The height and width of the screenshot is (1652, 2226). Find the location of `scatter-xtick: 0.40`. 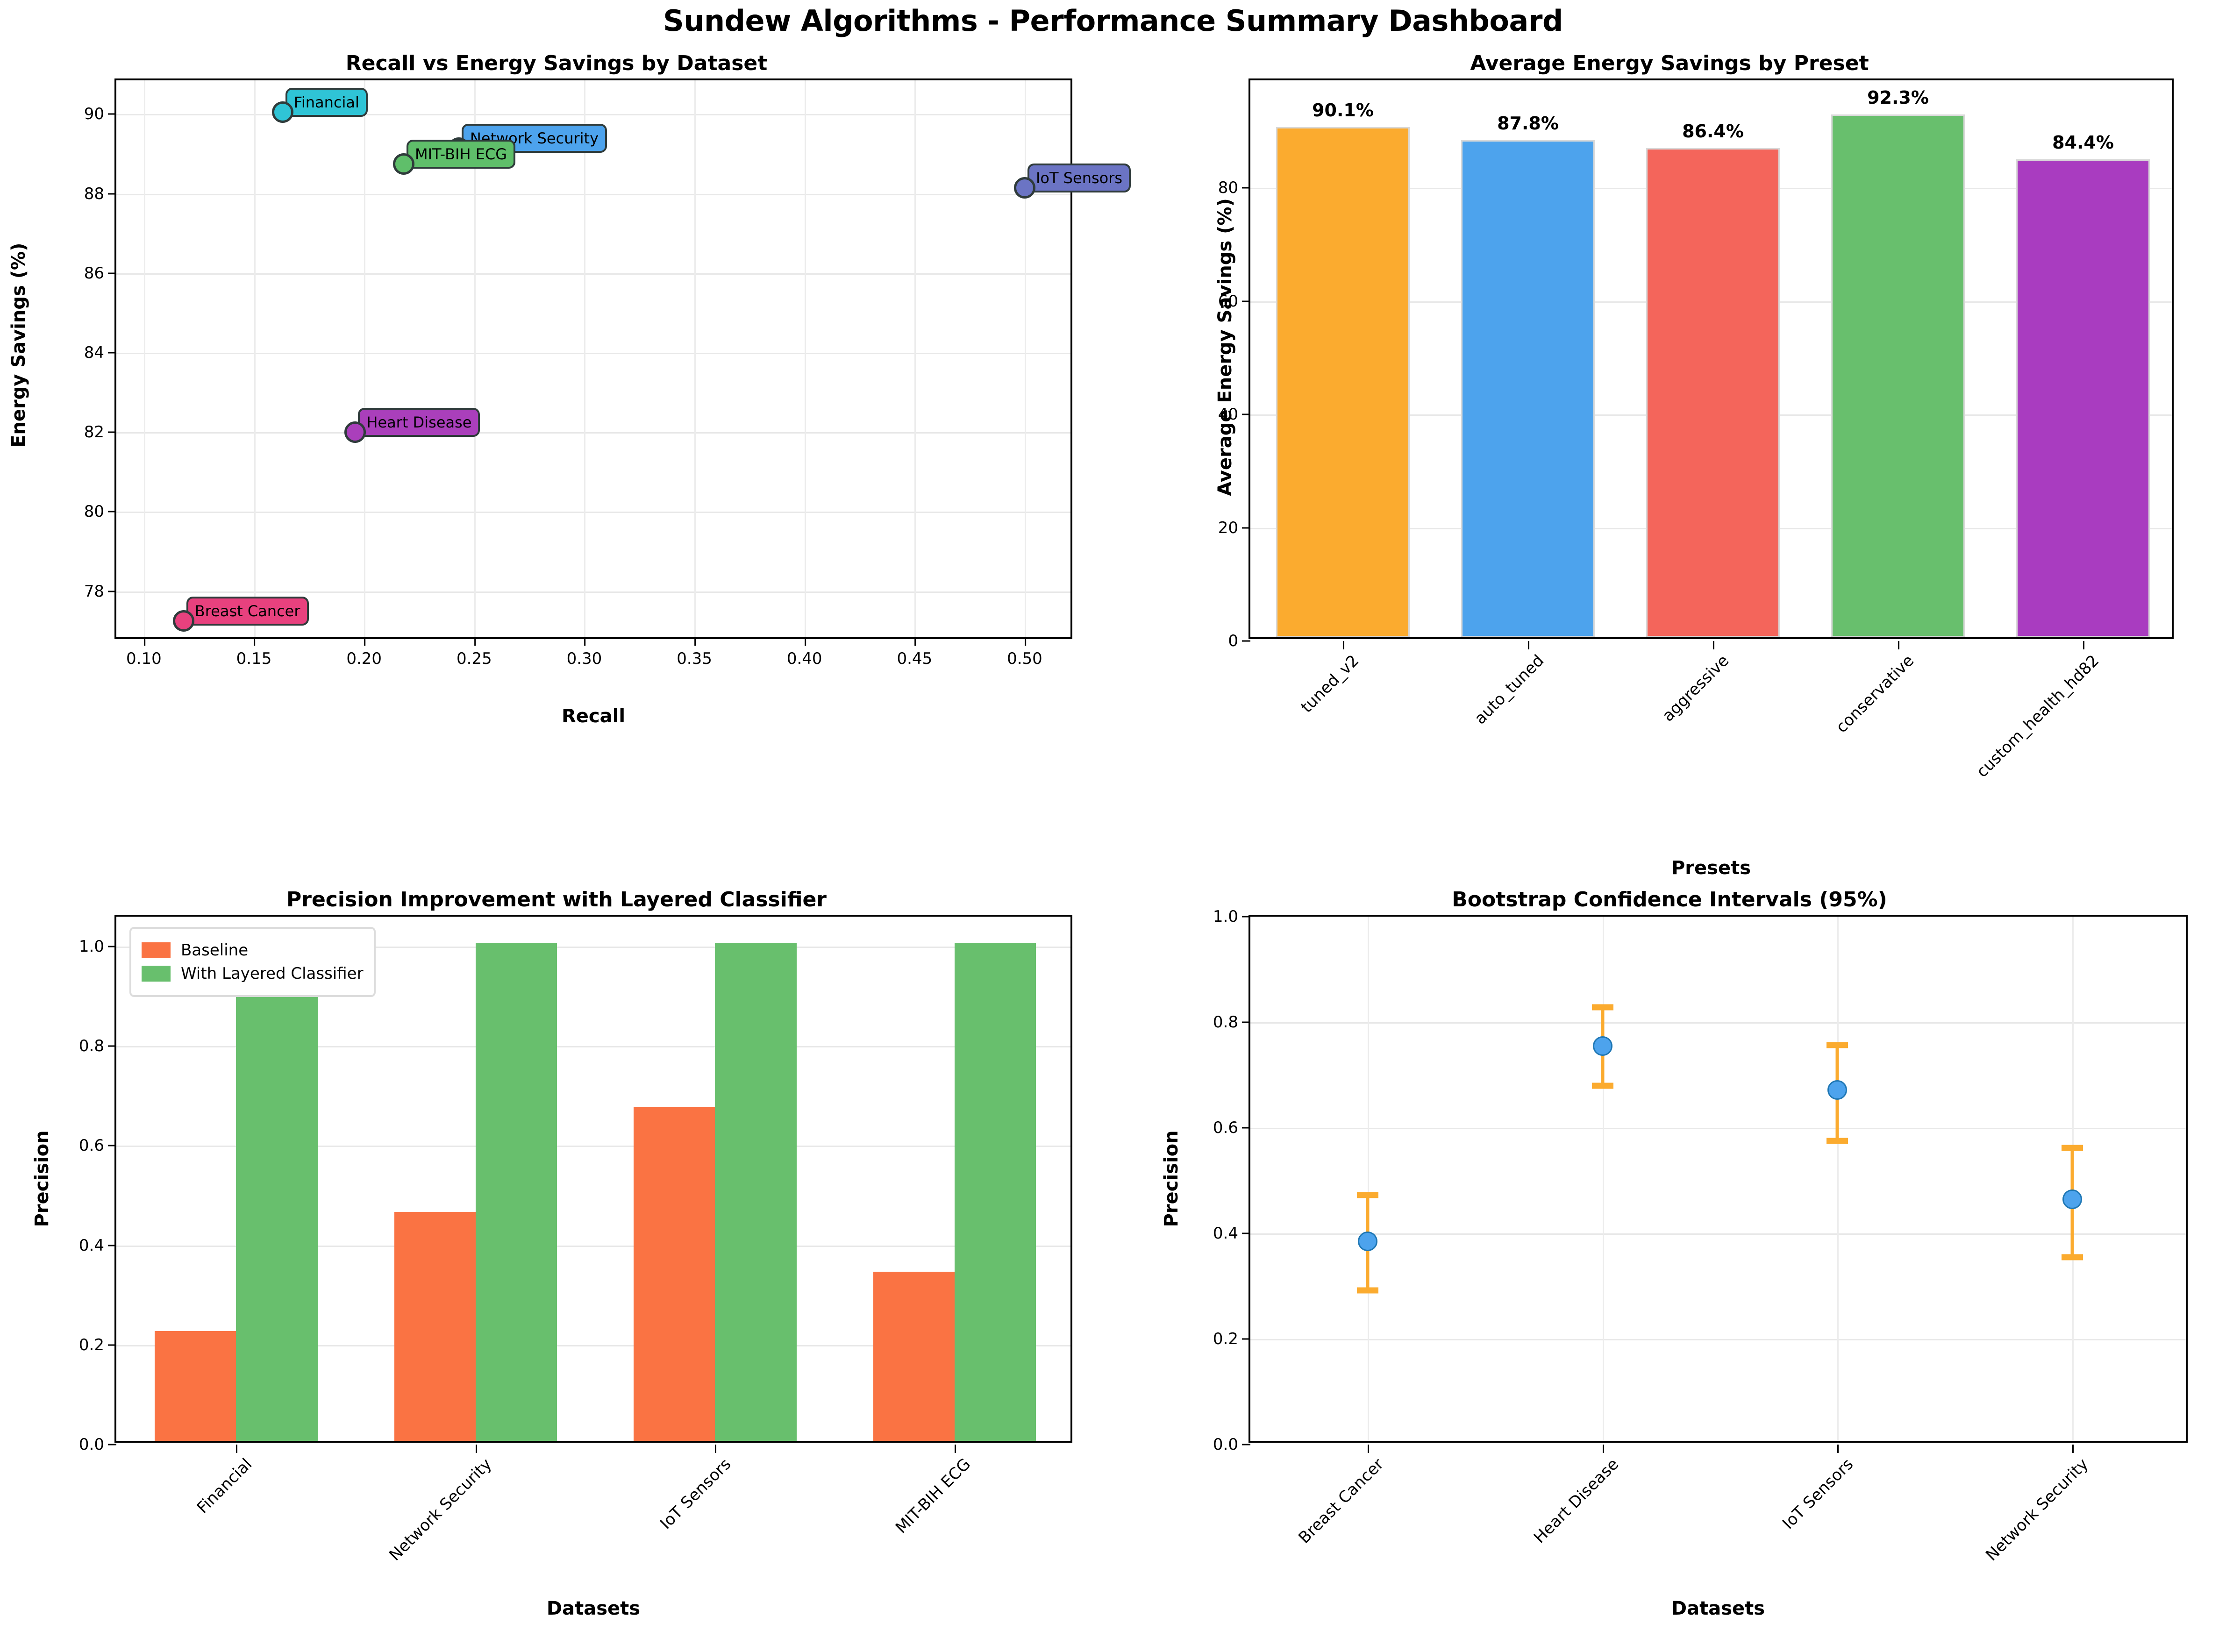

scatter-xtick: 0.40 is located at coordinates (804, 652).